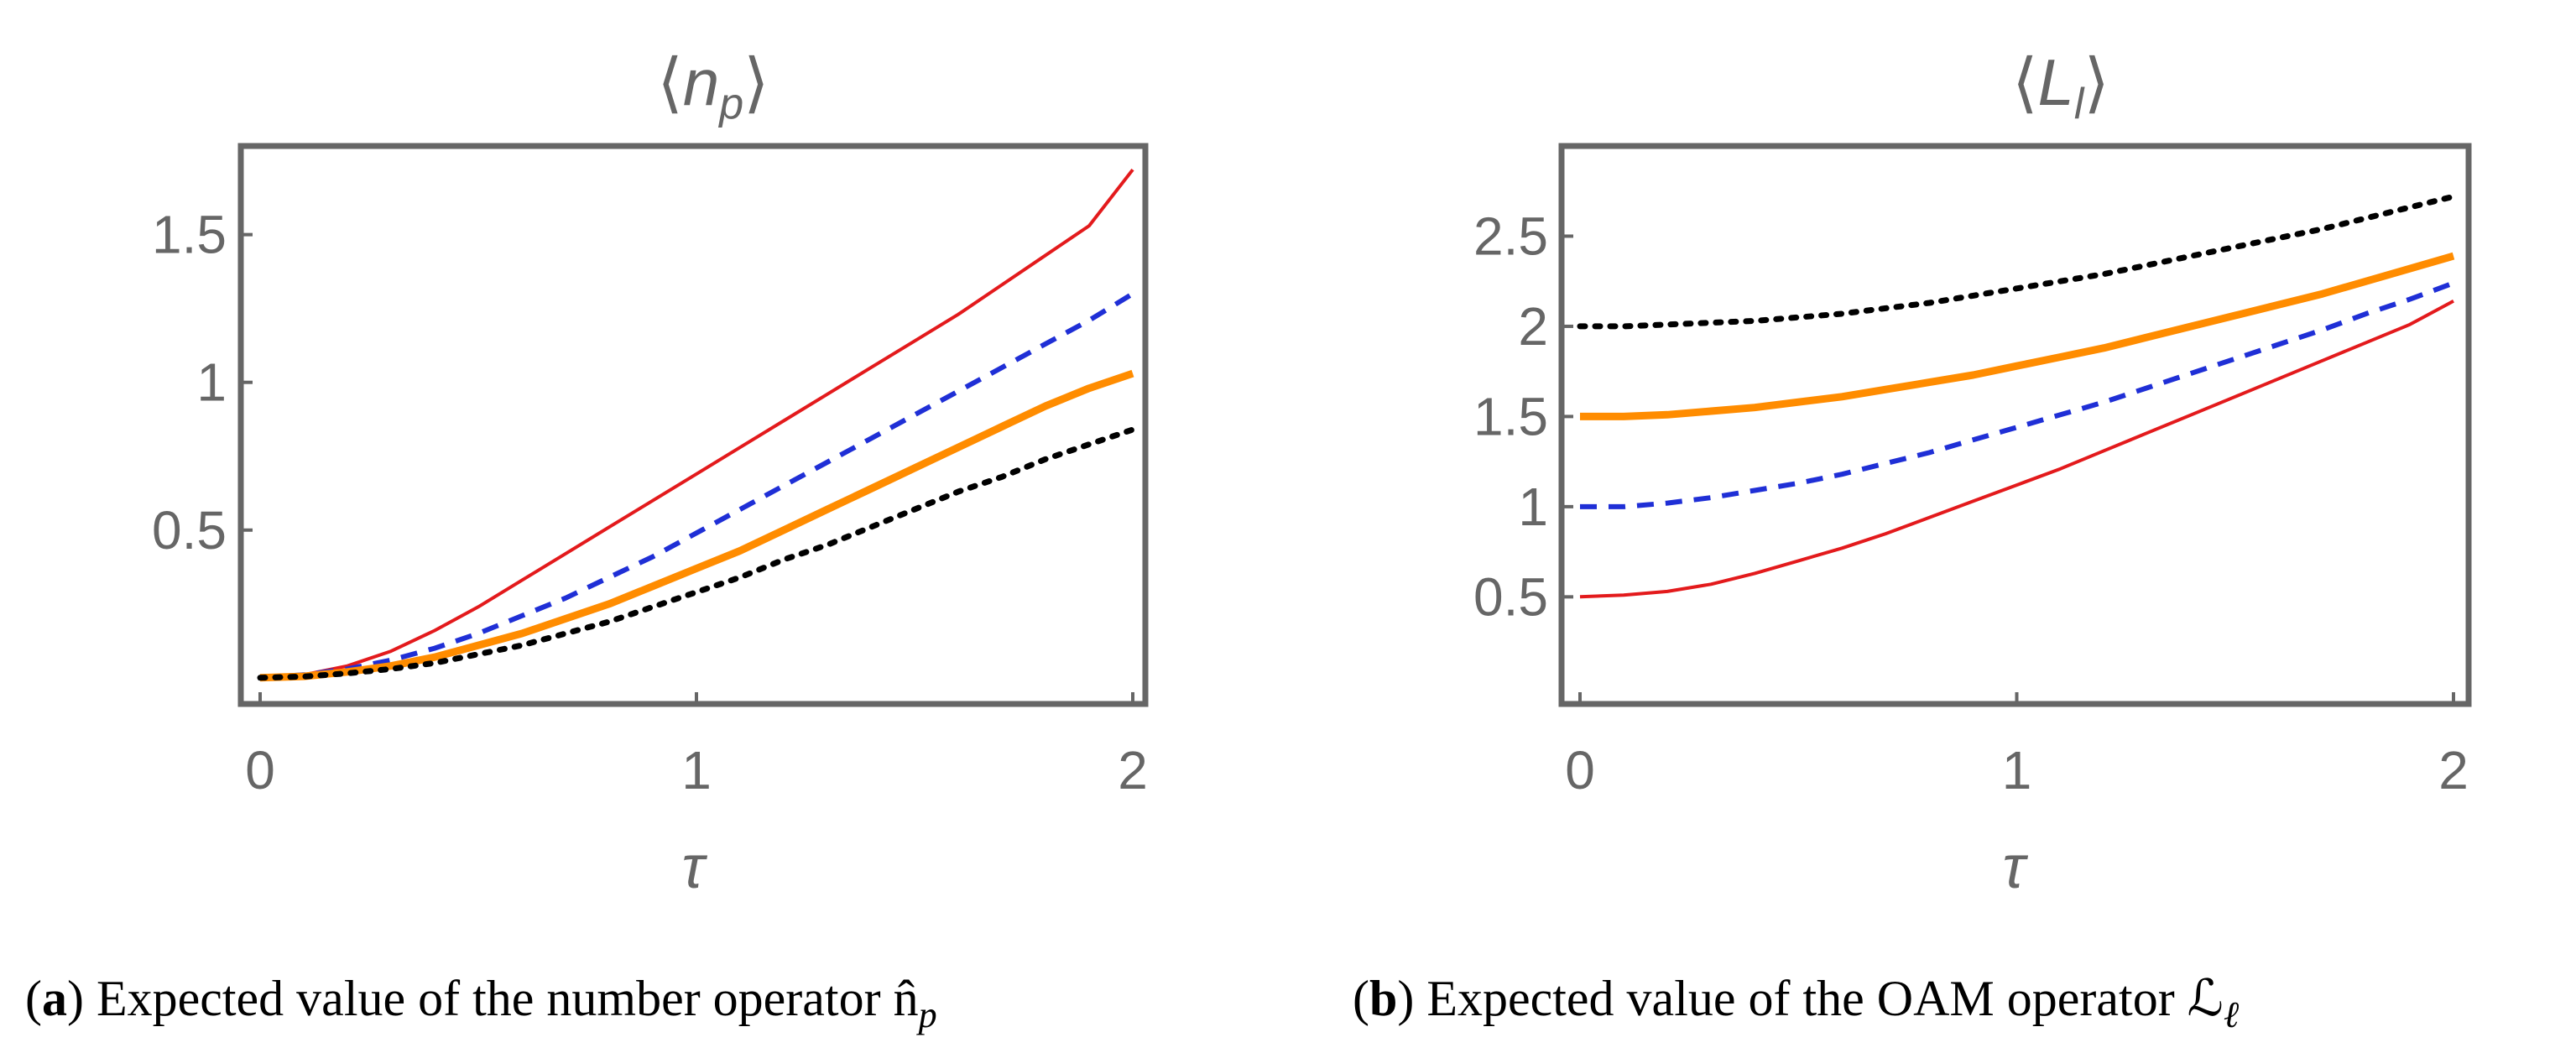 This screenshot has width=2576, height=1053. I want to click on panel-b-xlabel: τ, so click(2016, 867).